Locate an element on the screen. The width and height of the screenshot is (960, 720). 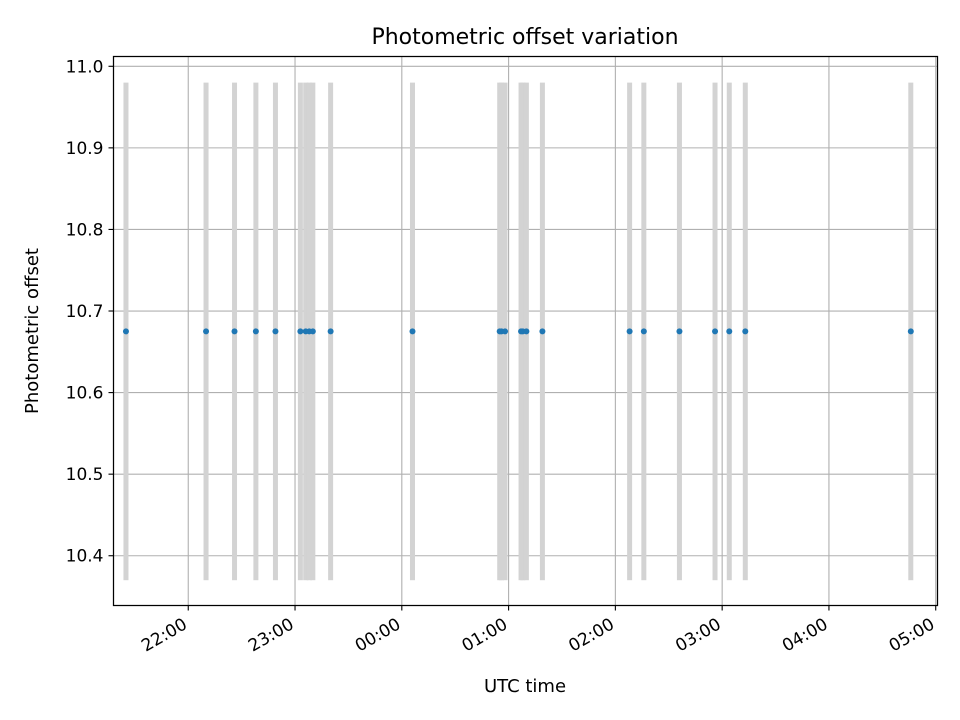
y-tick-label: 10.5 is located at coordinates (85, 475).